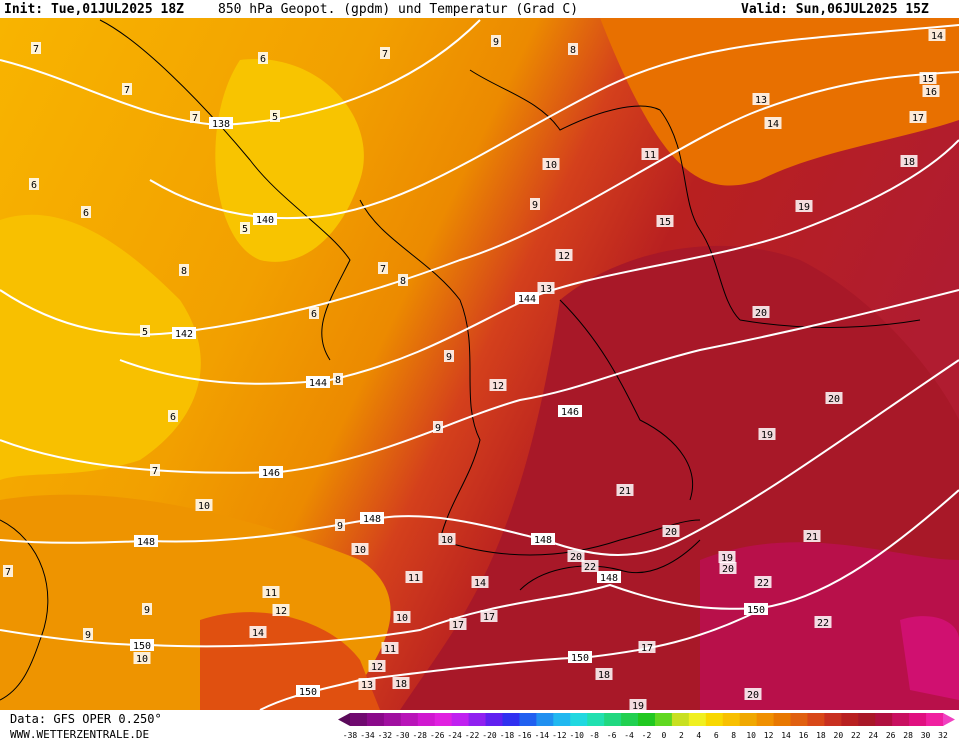  Describe the element at coordinates (751, 735) in the screenshot. I see `colorbar-label: 10` at that location.